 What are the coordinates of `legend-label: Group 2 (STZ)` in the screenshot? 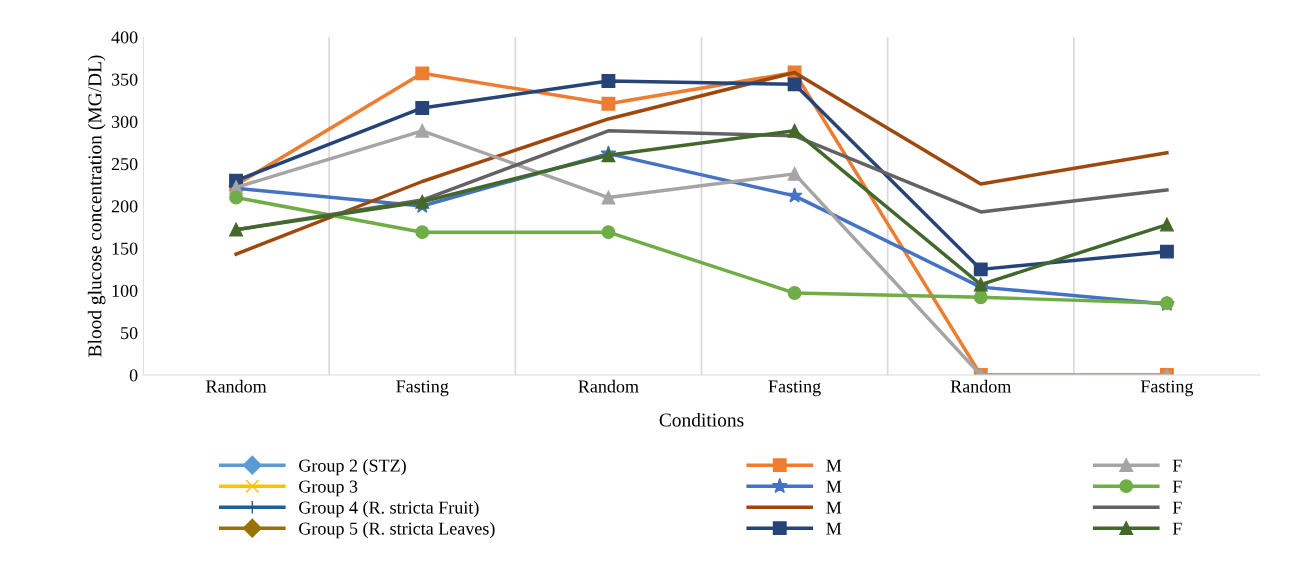 It's located at (352, 467).